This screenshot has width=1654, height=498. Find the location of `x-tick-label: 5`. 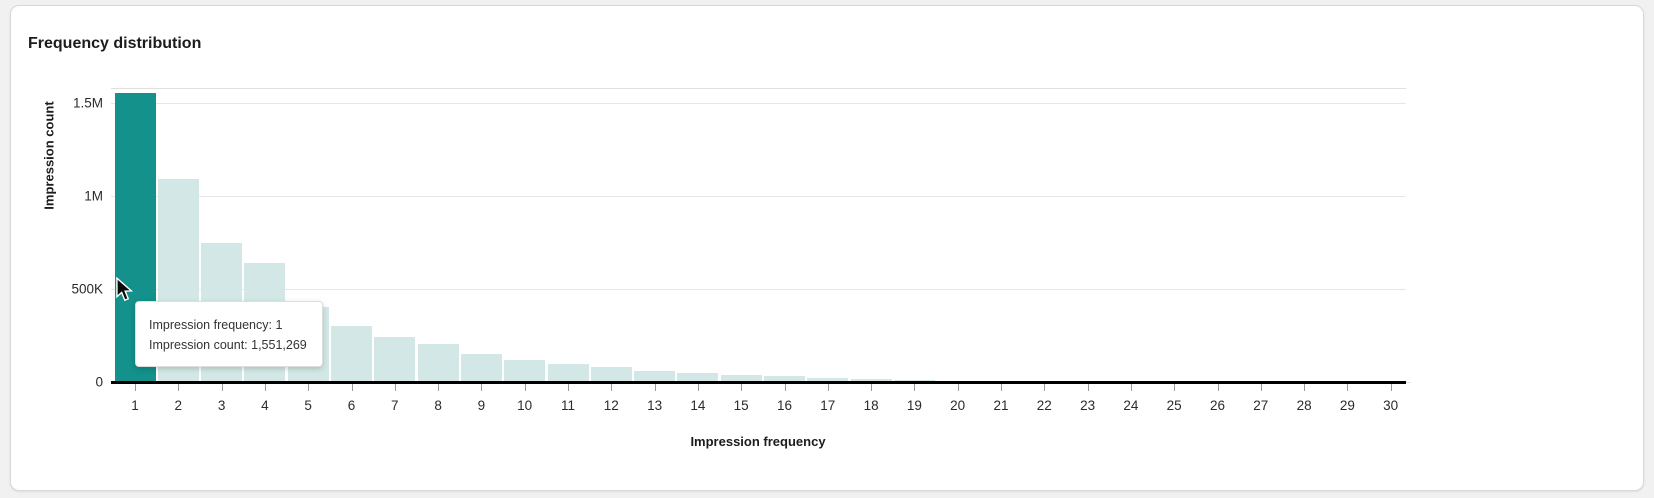

x-tick-label: 5 is located at coordinates (308, 405).